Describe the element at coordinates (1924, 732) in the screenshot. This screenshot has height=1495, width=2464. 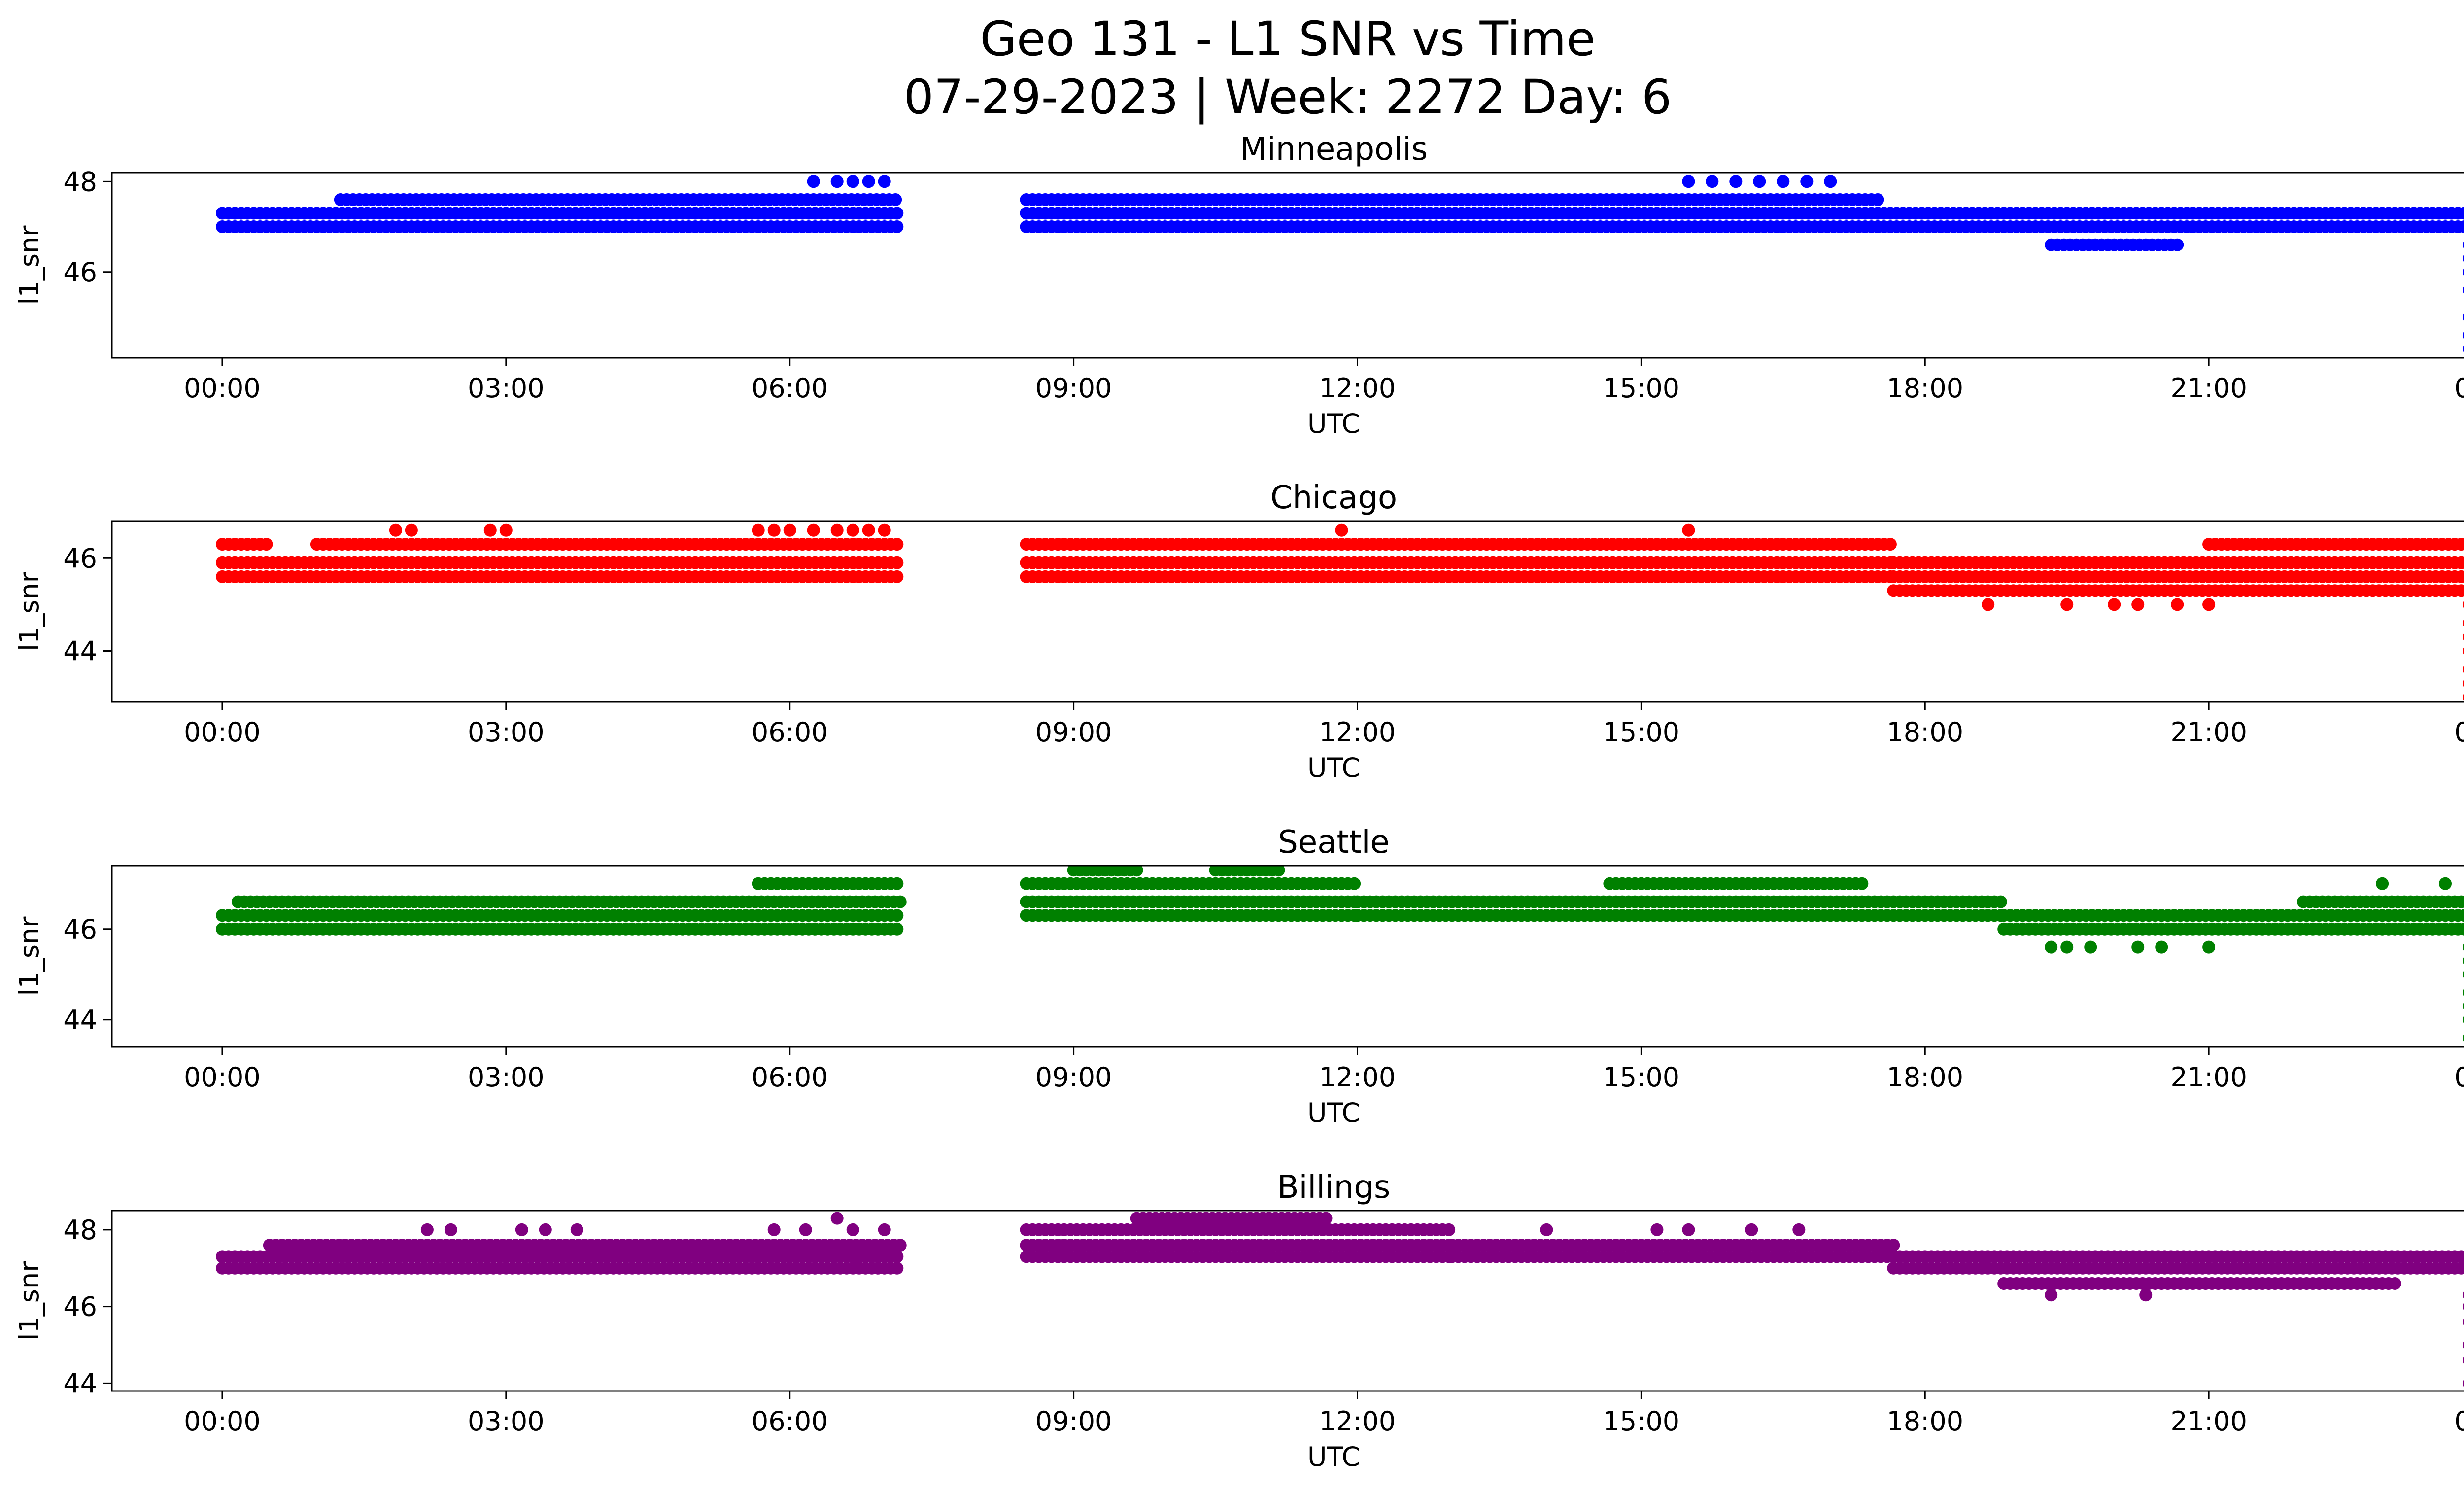
I see `x-tick-label: 18:00` at that location.